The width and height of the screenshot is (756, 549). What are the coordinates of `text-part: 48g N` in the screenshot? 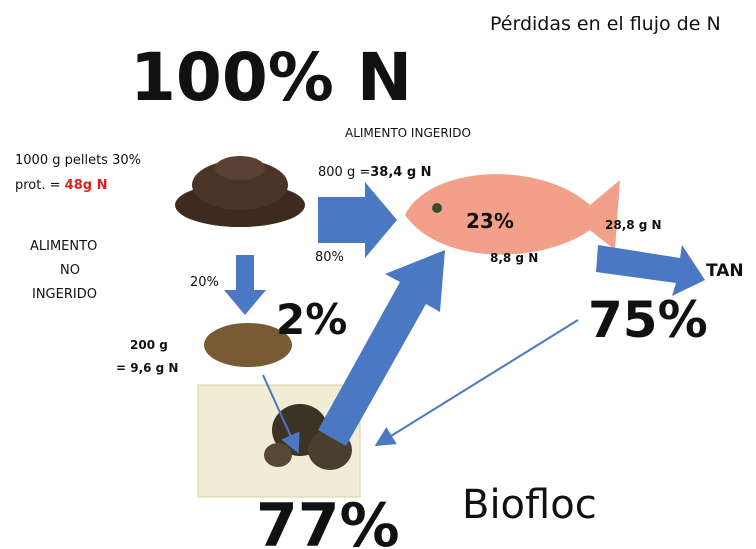 It's located at (86, 185).